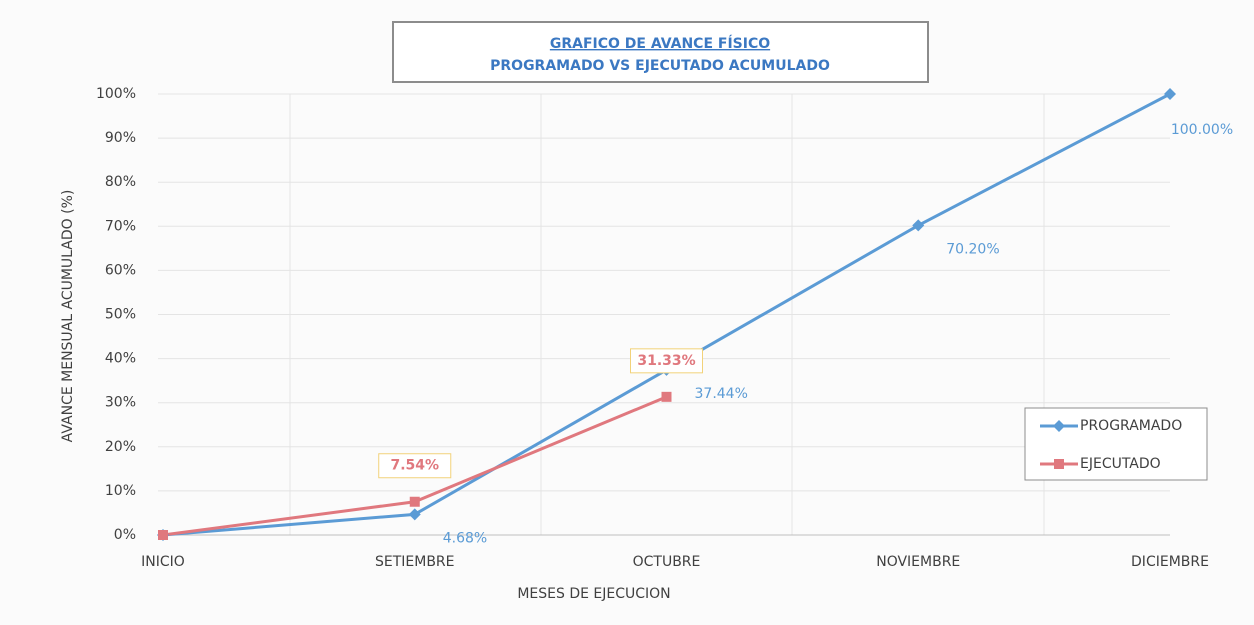 The height and width of the screenshot is (625, 1254). Describe the element at coordinates (465, 538) in the screenshot. I see `data-label: 4.68%` at that location.